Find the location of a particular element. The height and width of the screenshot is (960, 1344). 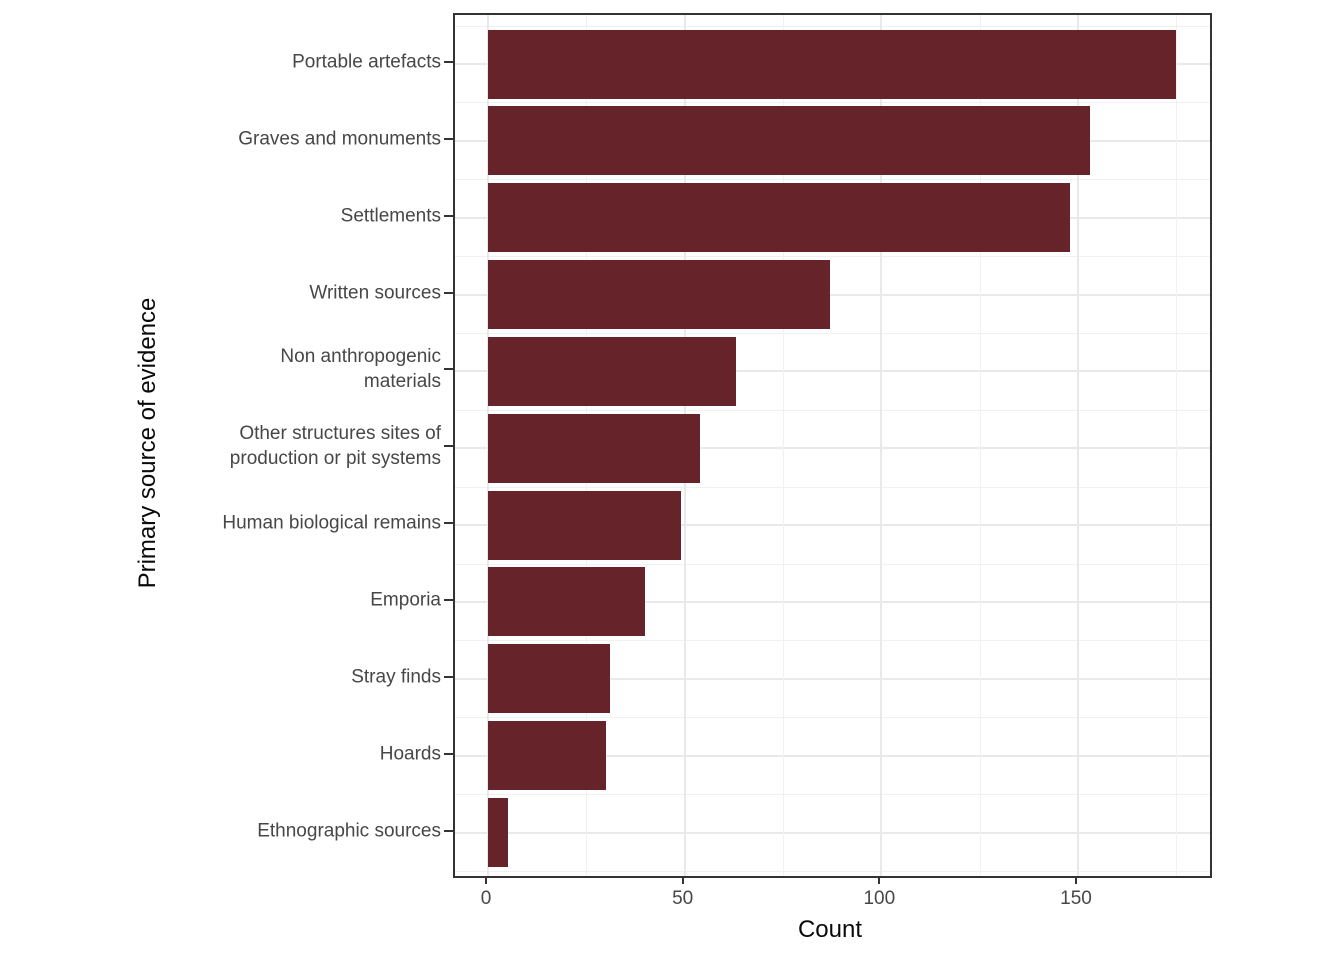

y-axis-category-label: Hoards is located at coordinates (410, 754).